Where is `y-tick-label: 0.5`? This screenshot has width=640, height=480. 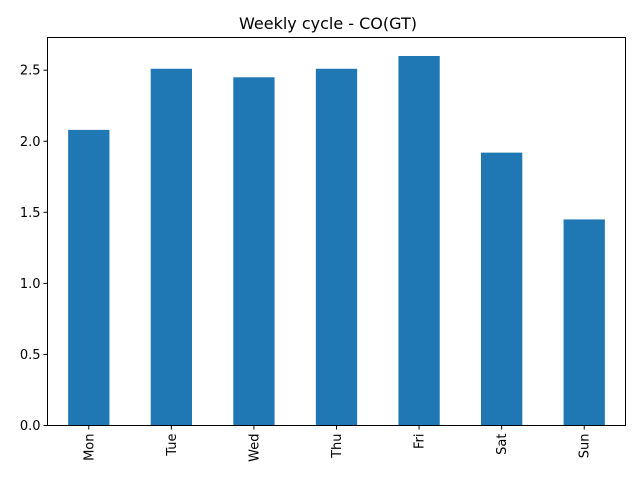 y-tick-label: 0.5 is located at coordinates (30, 355).